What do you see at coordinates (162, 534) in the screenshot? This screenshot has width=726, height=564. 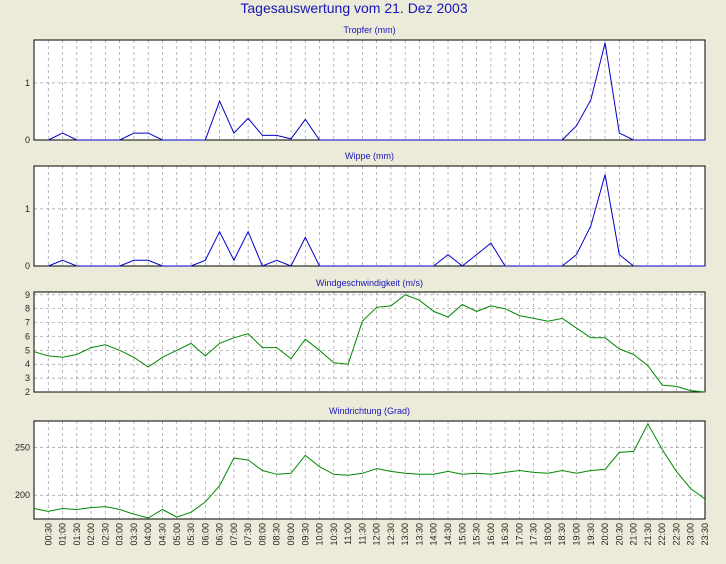 I see `x-tick-label: 04:30` at bounding box center [162, 534].